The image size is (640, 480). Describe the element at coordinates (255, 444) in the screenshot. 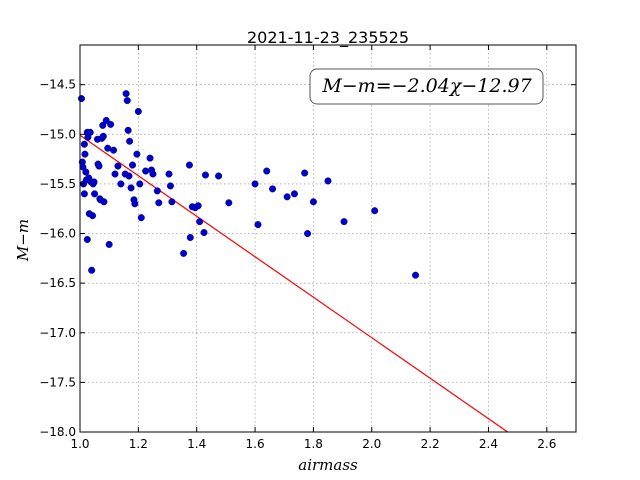

I see `x-tick-label: 1.6` at that location.